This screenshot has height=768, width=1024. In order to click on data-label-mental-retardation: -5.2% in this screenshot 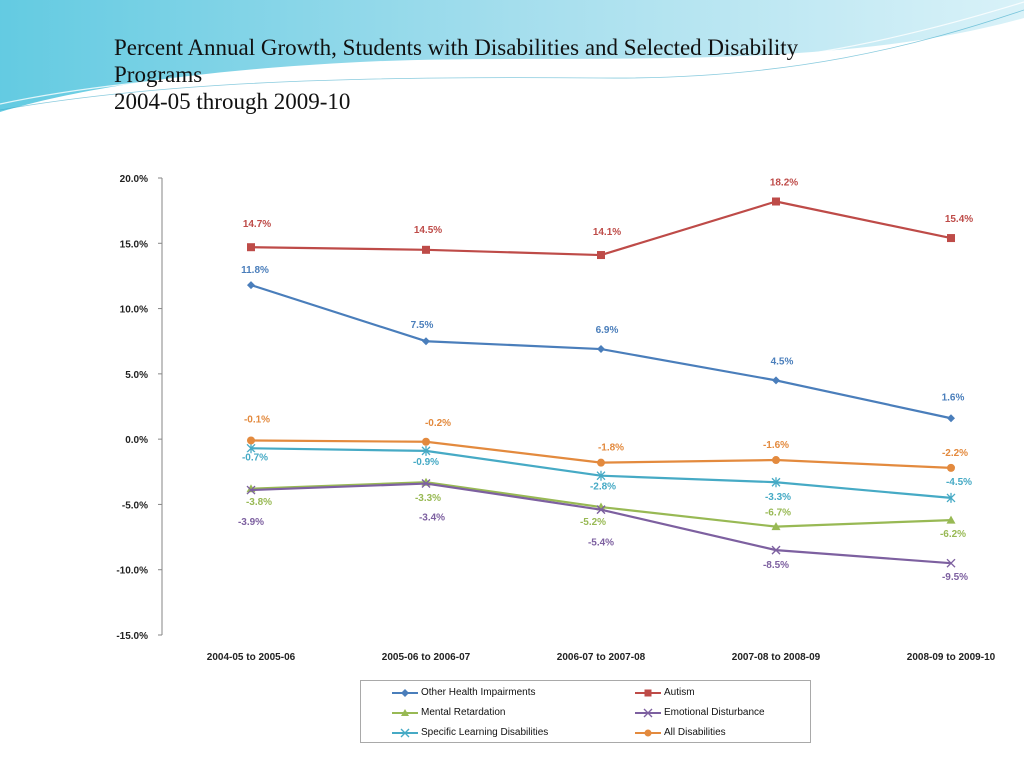, I will do `click(593, 522)`.